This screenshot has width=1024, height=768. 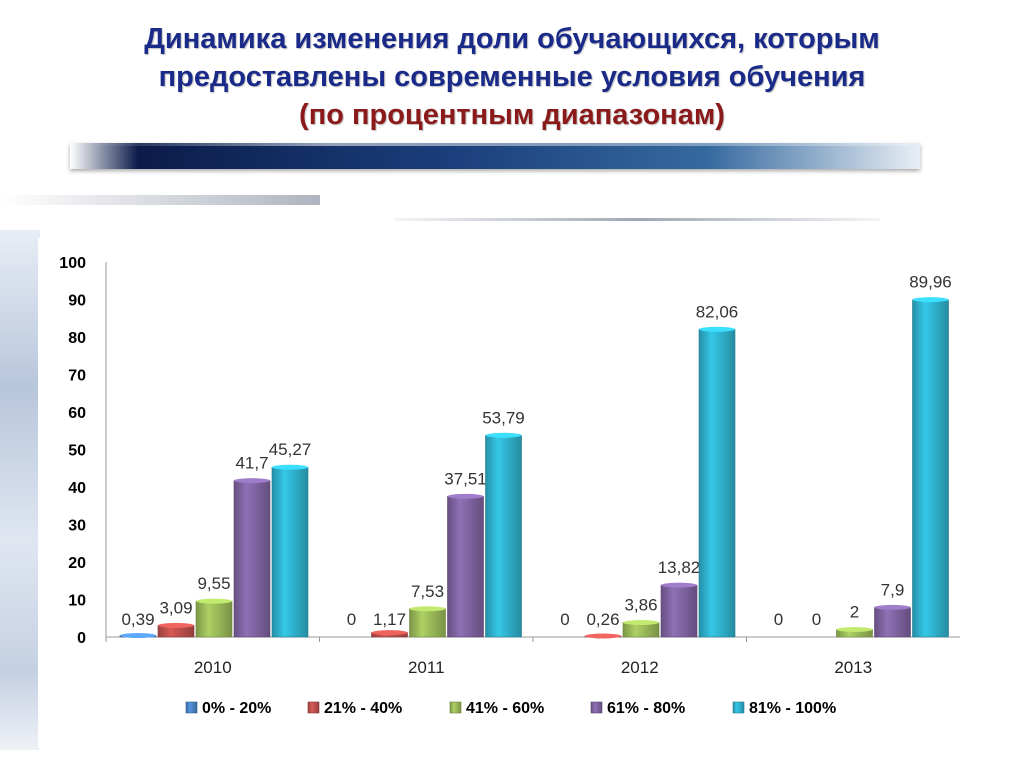 I want to click on data-label: 0,26, so click(x=602, y=619).